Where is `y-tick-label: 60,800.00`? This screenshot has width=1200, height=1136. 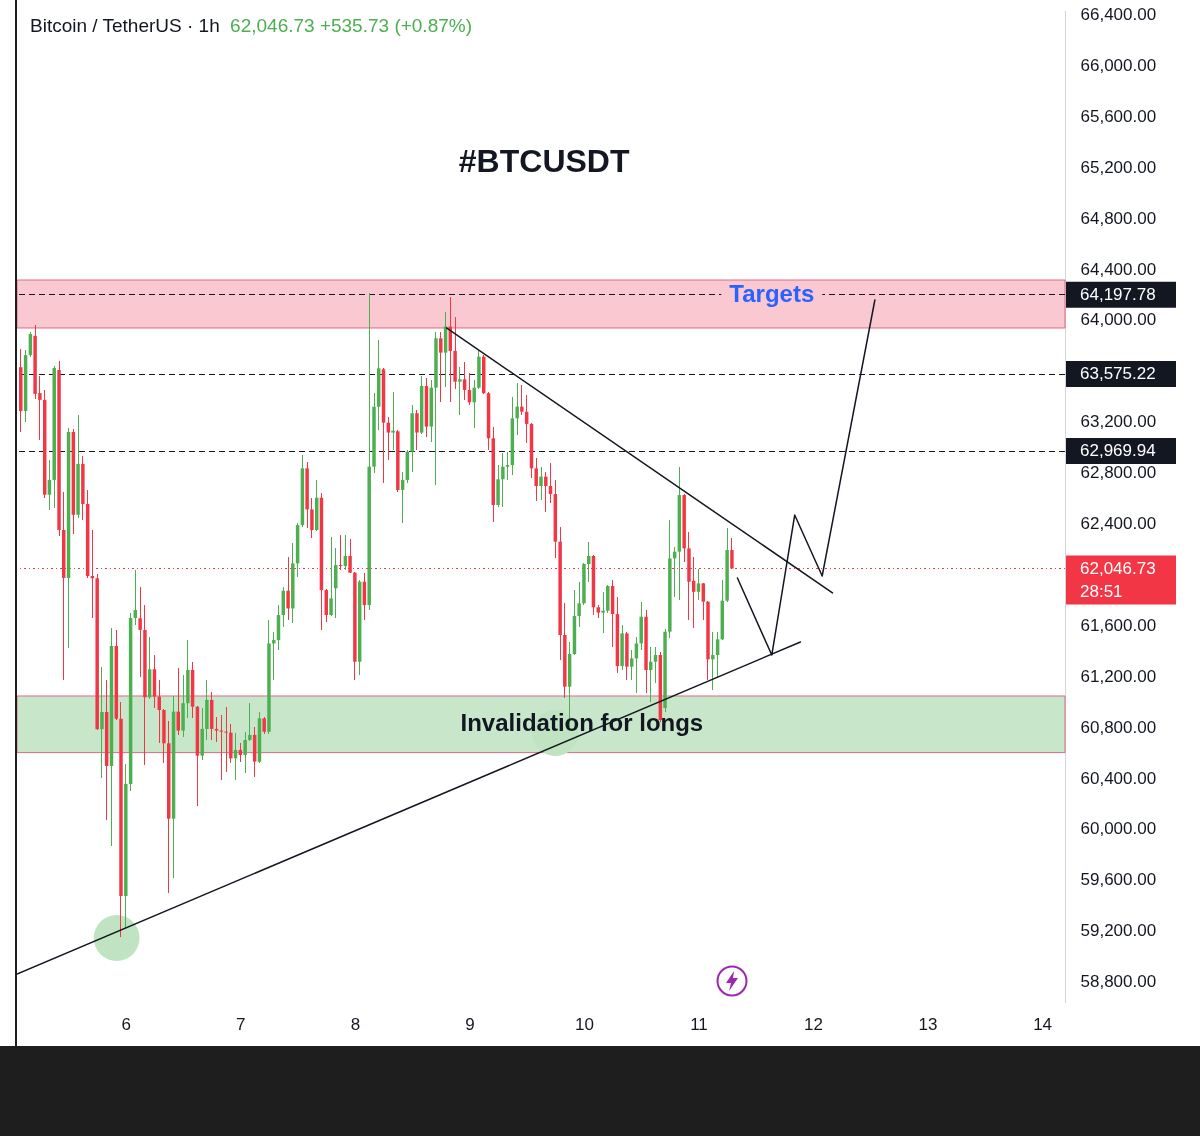 y-tick-label: 60,800.00 is located at coordinates (1118, 727).